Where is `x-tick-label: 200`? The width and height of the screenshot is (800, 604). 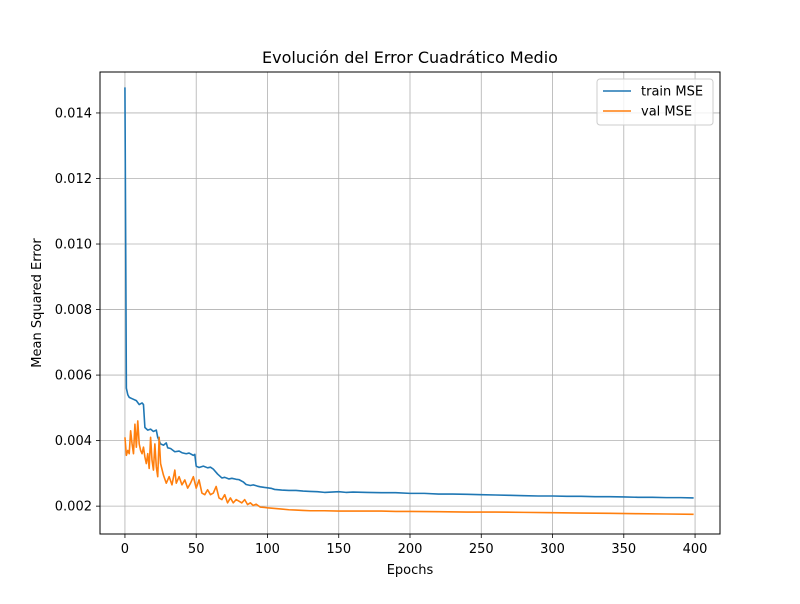 x-tick-label: 200 is located at coordinates (410, 549).